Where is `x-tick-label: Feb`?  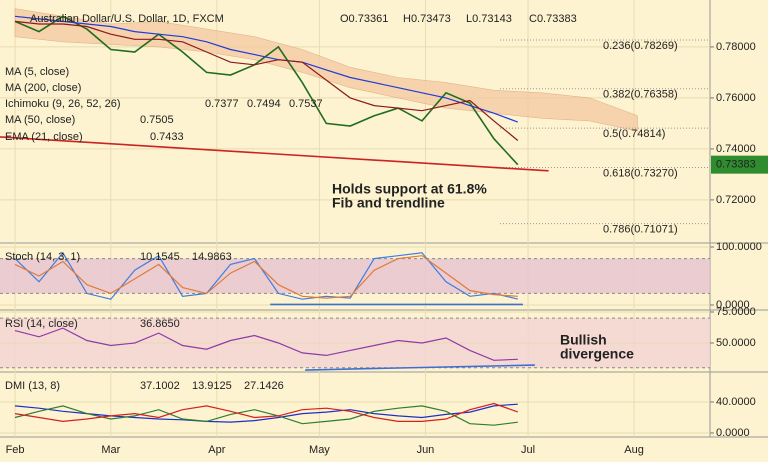
x-tick-label: Feb is located at coordinates (15, 450).